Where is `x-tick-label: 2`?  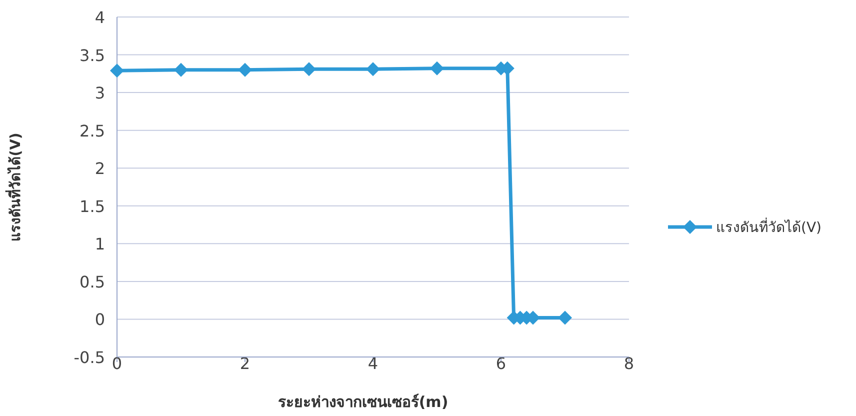 x-tick-label: 2 is located at coordinates (245, 363).